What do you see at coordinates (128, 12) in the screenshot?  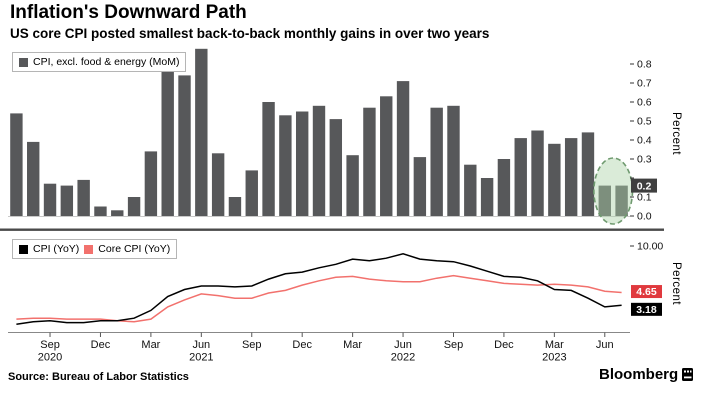 I see `chart-title: Inflation's Downward Path` at bounding box center [128, 12].